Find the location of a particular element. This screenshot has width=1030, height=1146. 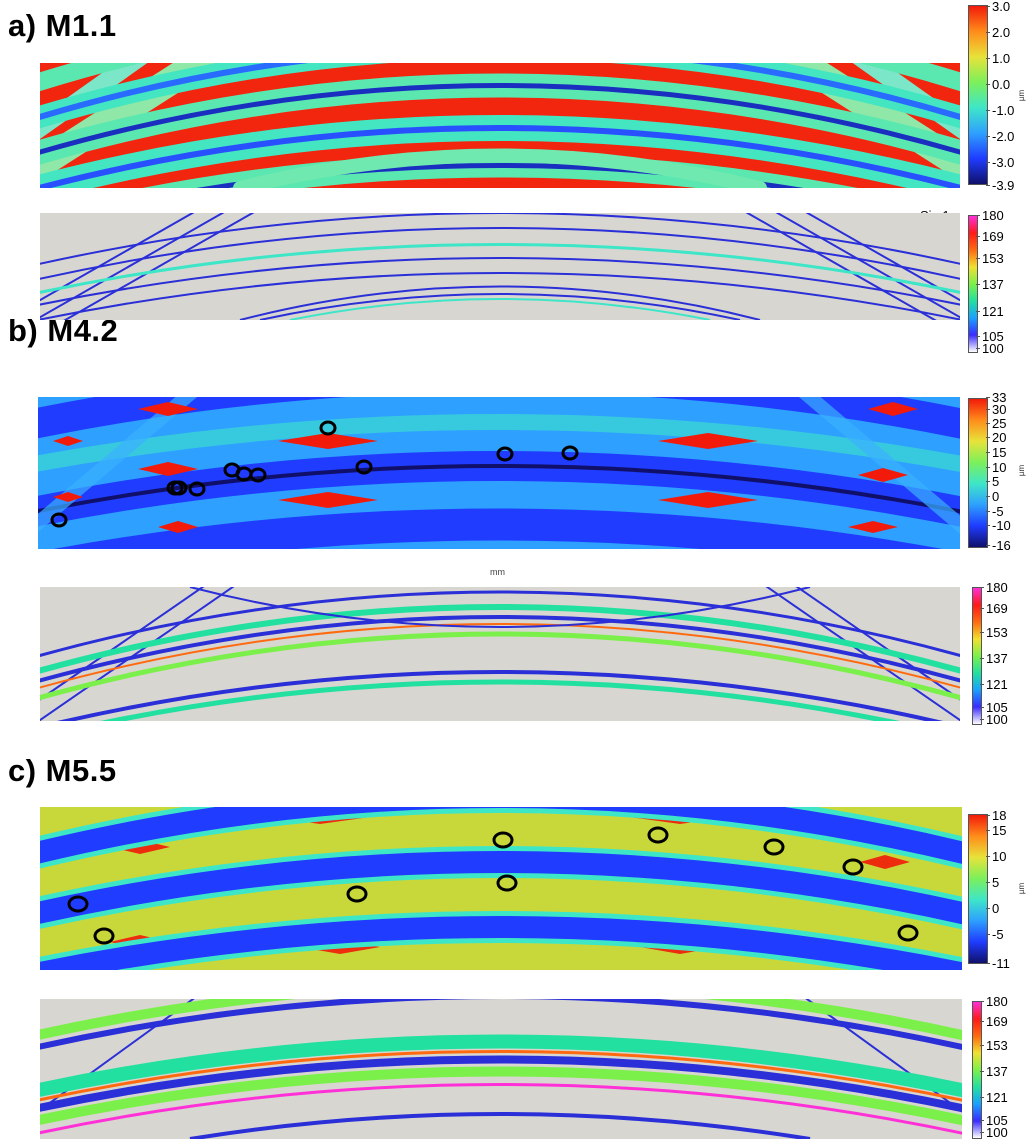

colorbar-tick: 20 is located at coordinates (996, 437).